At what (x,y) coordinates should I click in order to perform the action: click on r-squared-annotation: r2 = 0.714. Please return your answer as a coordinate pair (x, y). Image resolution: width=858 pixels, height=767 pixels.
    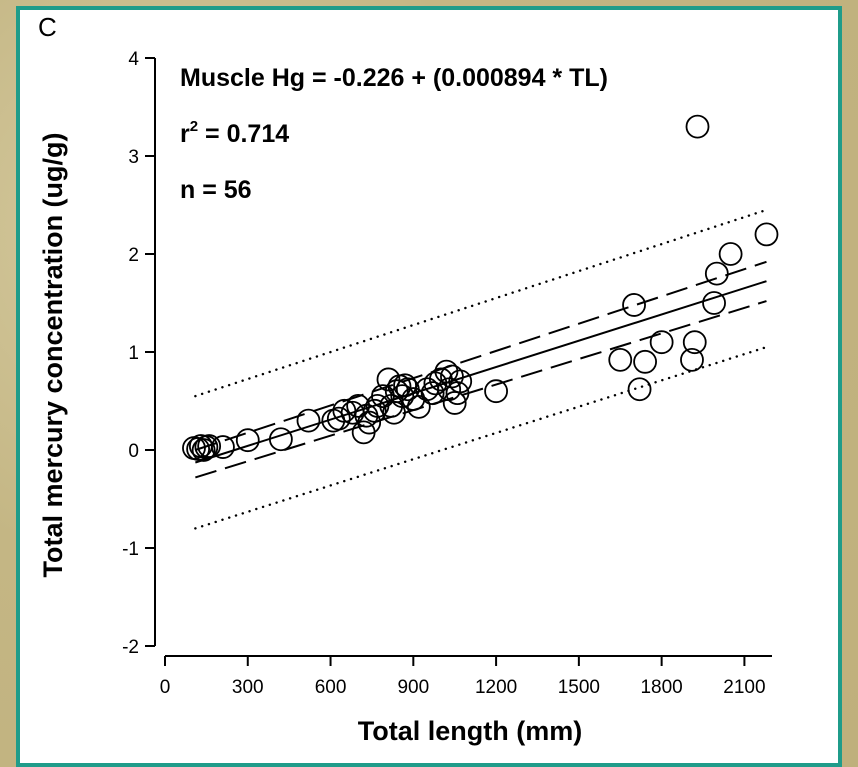
    Looking at the image, I should click on (234, 133).